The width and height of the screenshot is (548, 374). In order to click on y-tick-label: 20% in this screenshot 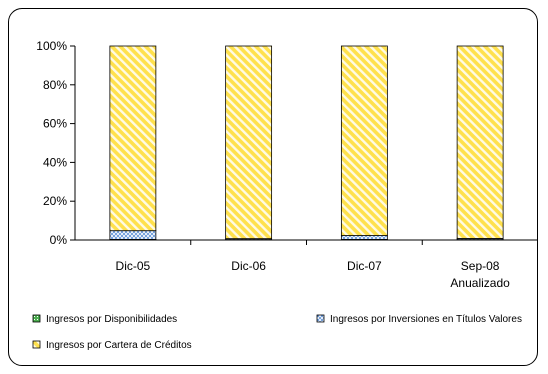, I will do `click(55, 201)`.